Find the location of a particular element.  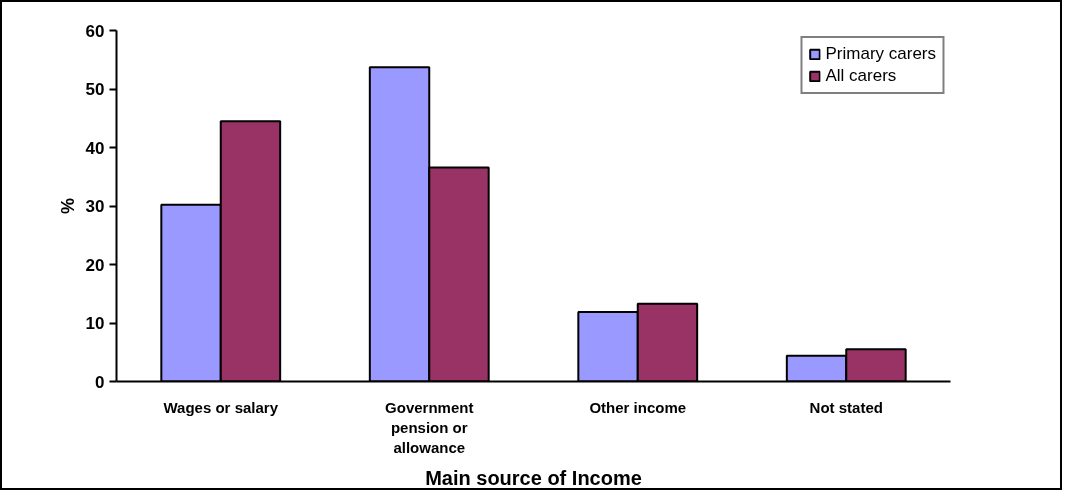

y-tick-label: 20 is located at coordinates (95, 265).